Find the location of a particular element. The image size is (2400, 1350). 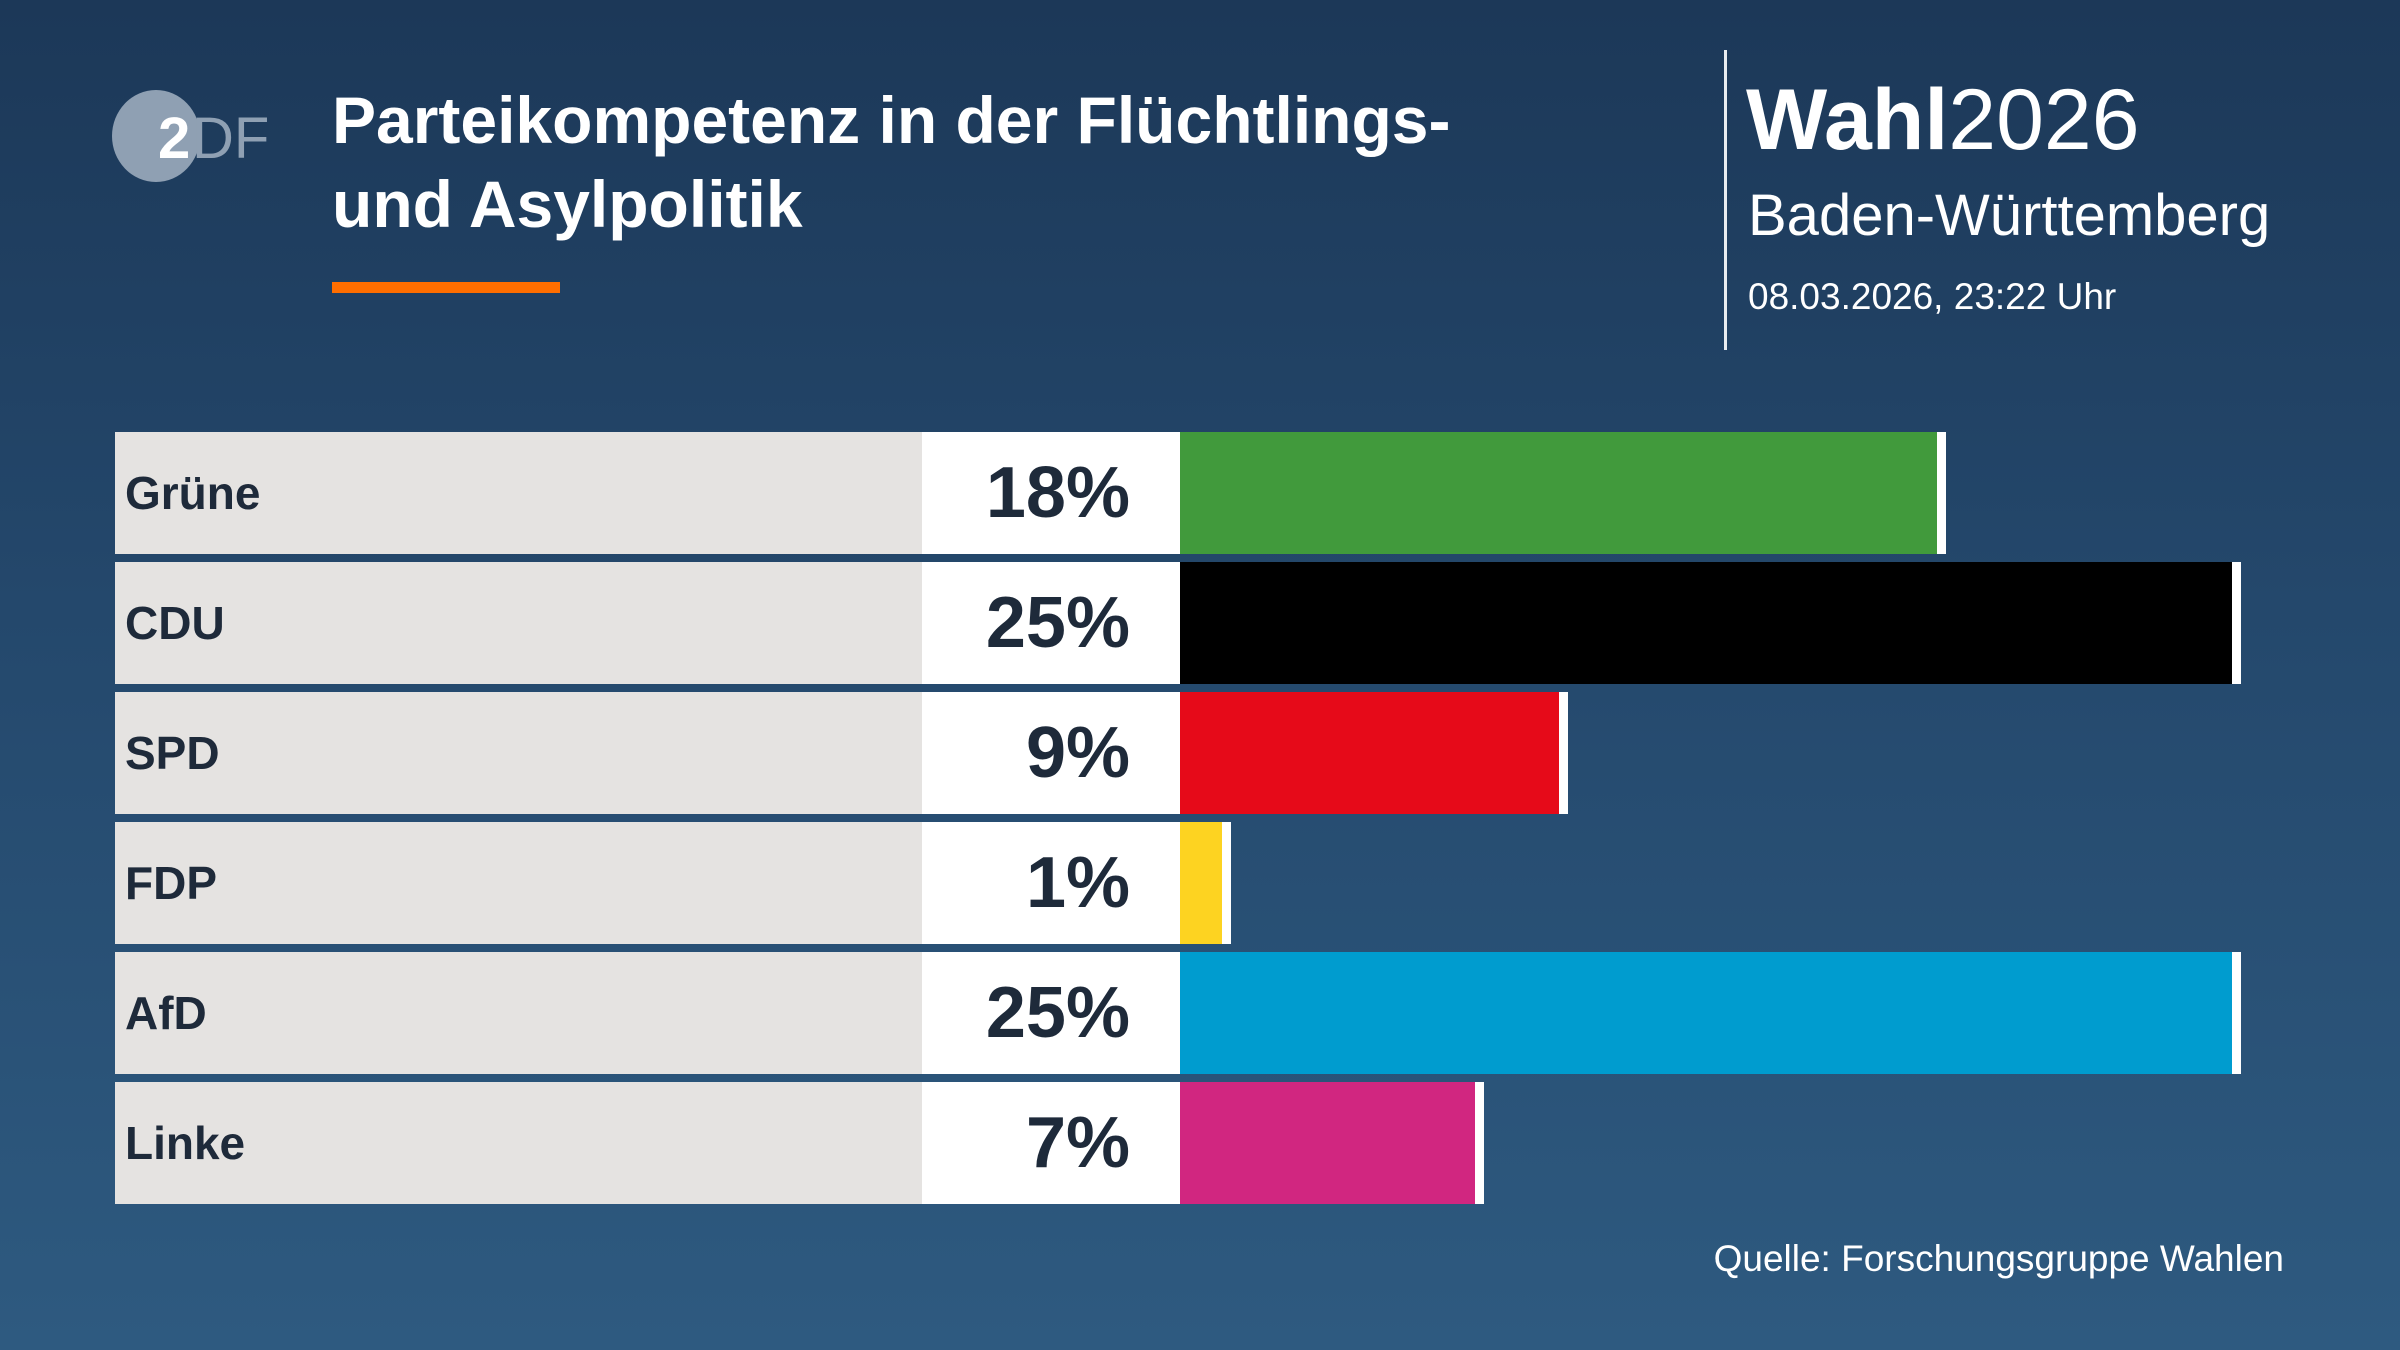

bar-cdu is located at coordinates (1710, 623).